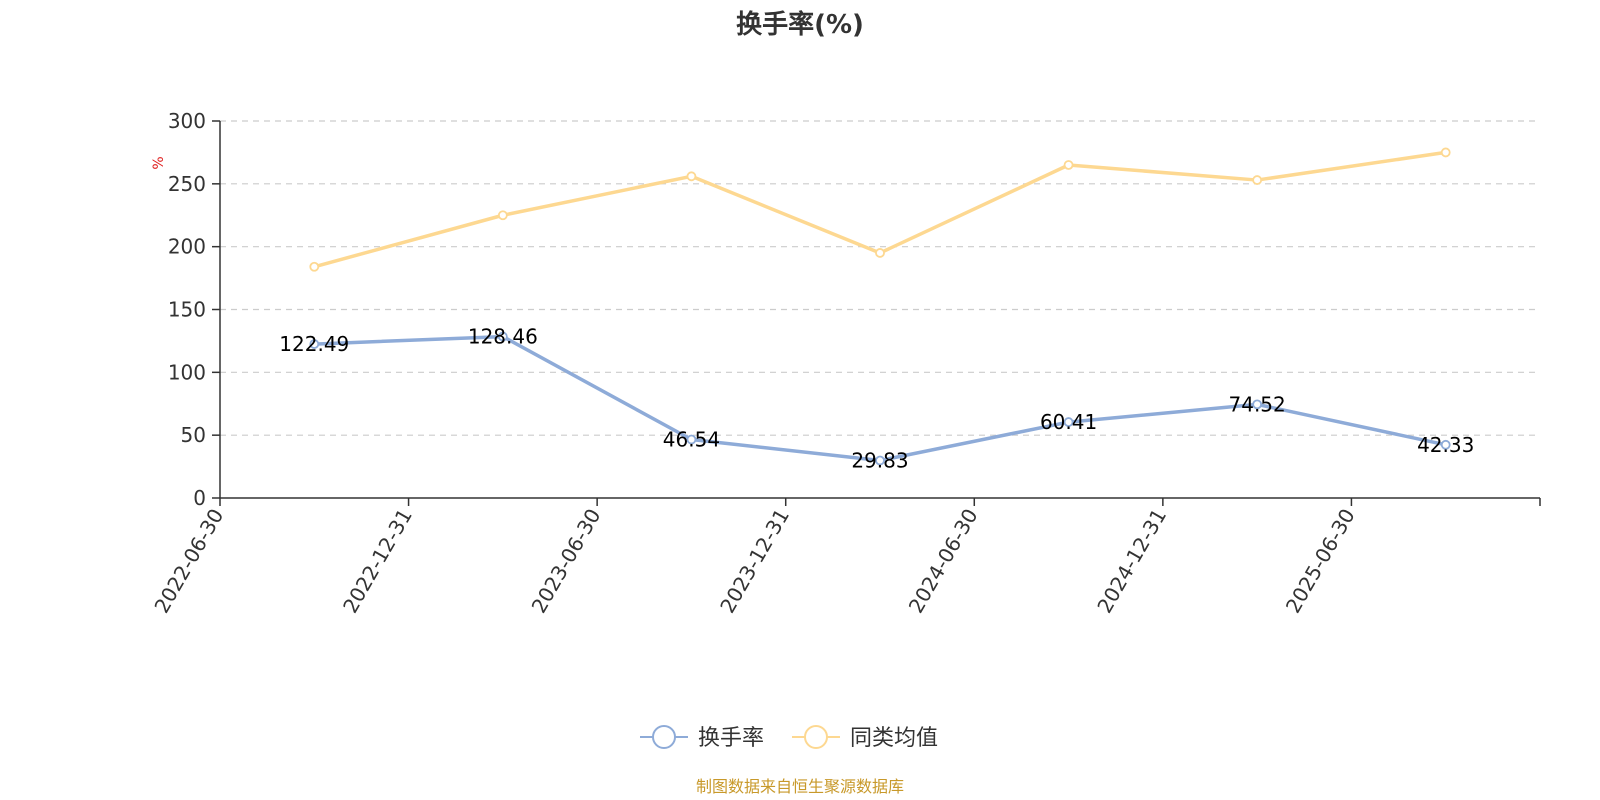 This screenshot has height=800, width=1600. I want to click on data-label: 128.46, so click(503, 337).